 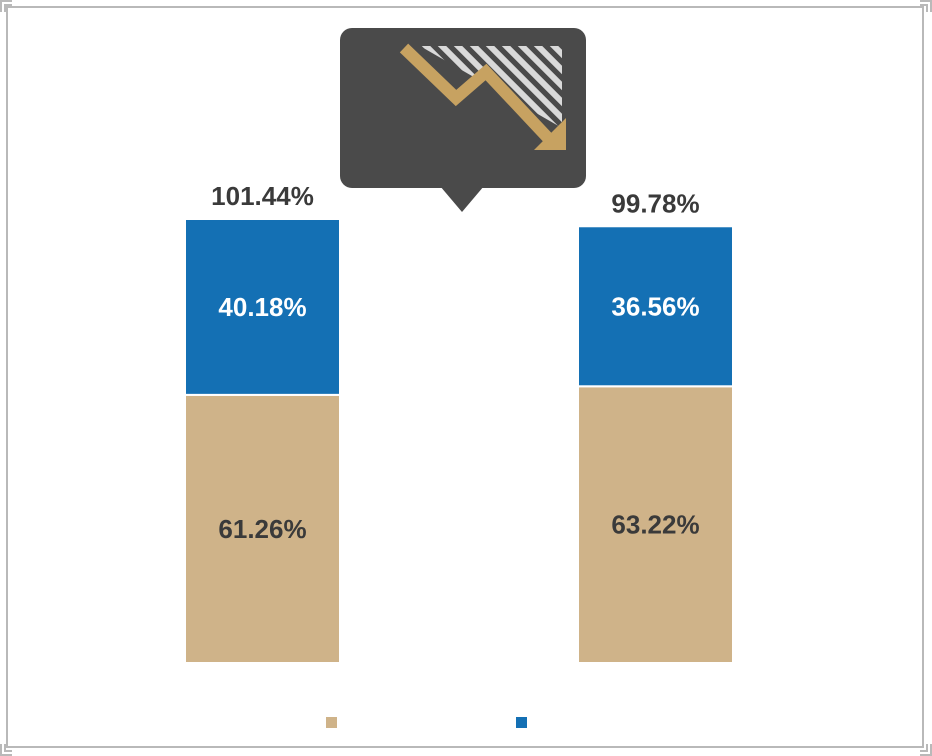 I want to click on bar-total-label-c2: 99.78%, so click(x=655, y=203).